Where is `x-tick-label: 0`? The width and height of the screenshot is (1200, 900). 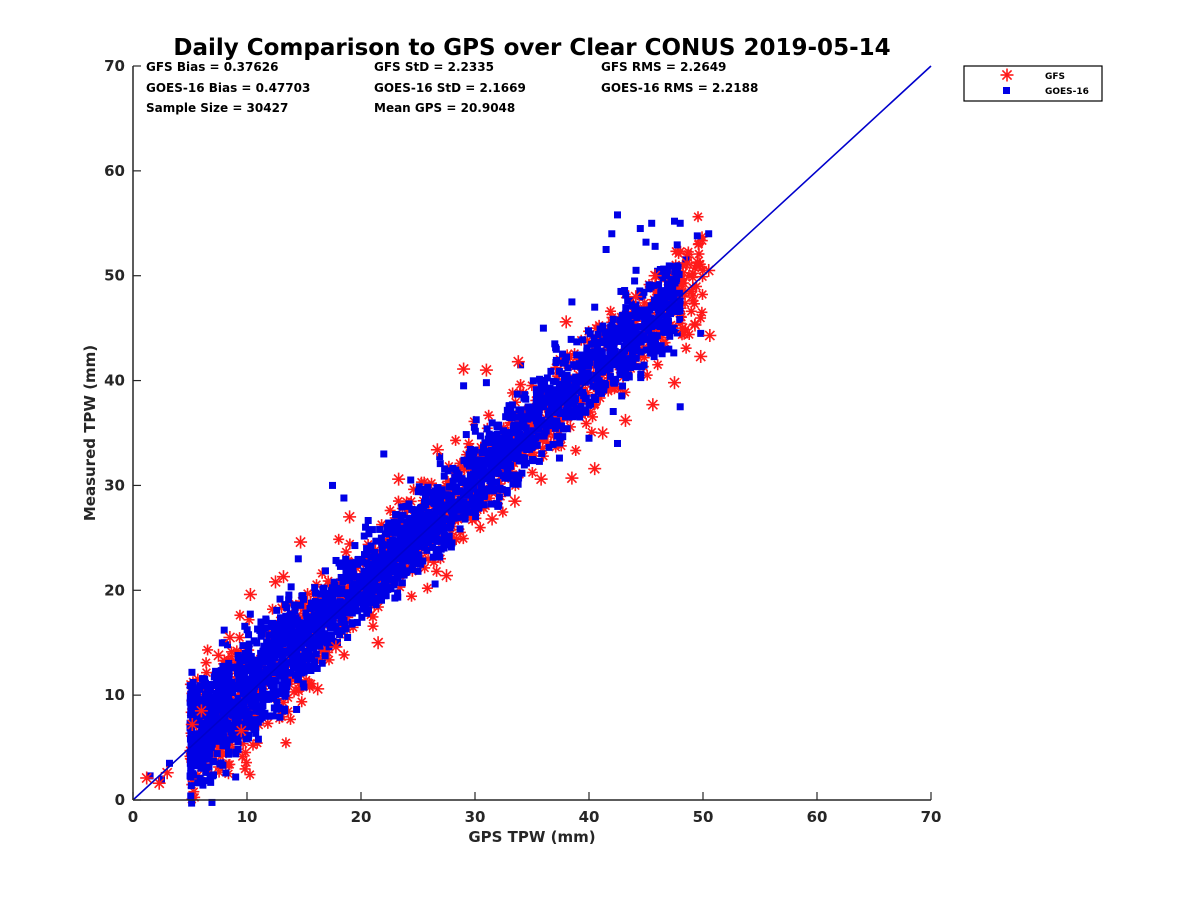
x-tick-label: 0 is located at coordinates (133, 817).